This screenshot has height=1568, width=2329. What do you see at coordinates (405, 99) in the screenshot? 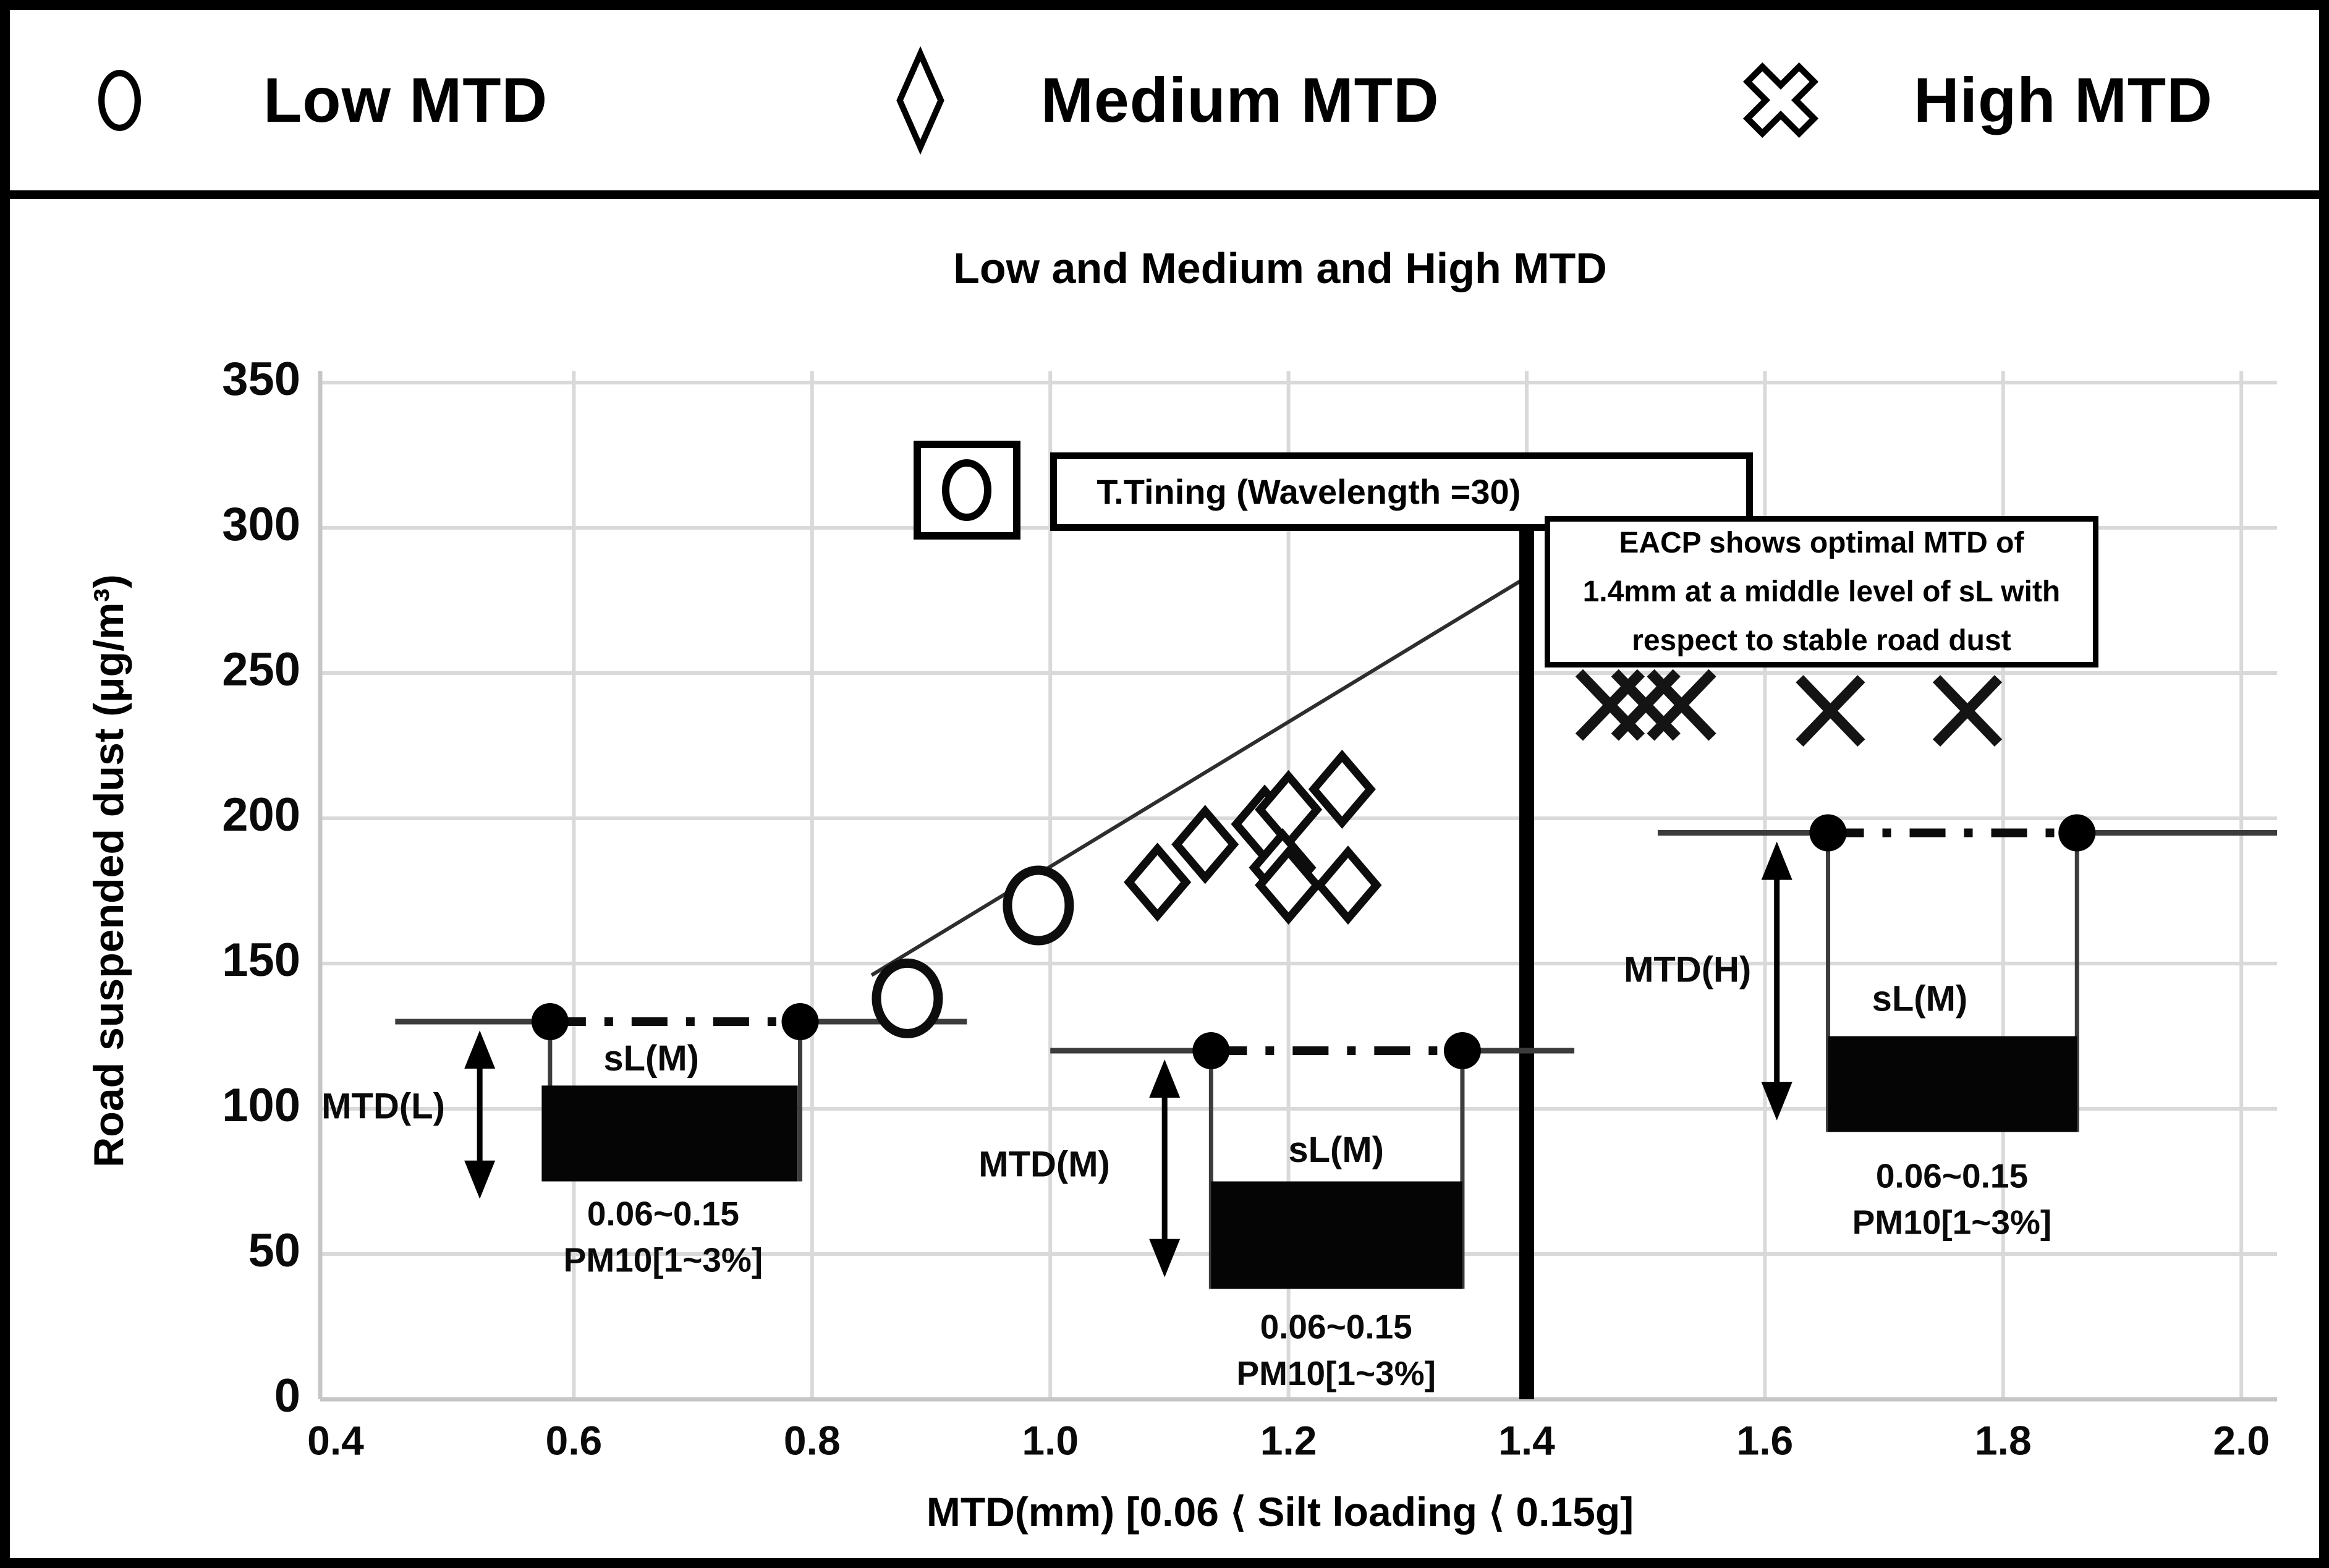
I see `legend-label: Low MTD` at bounding box center [405, 99].